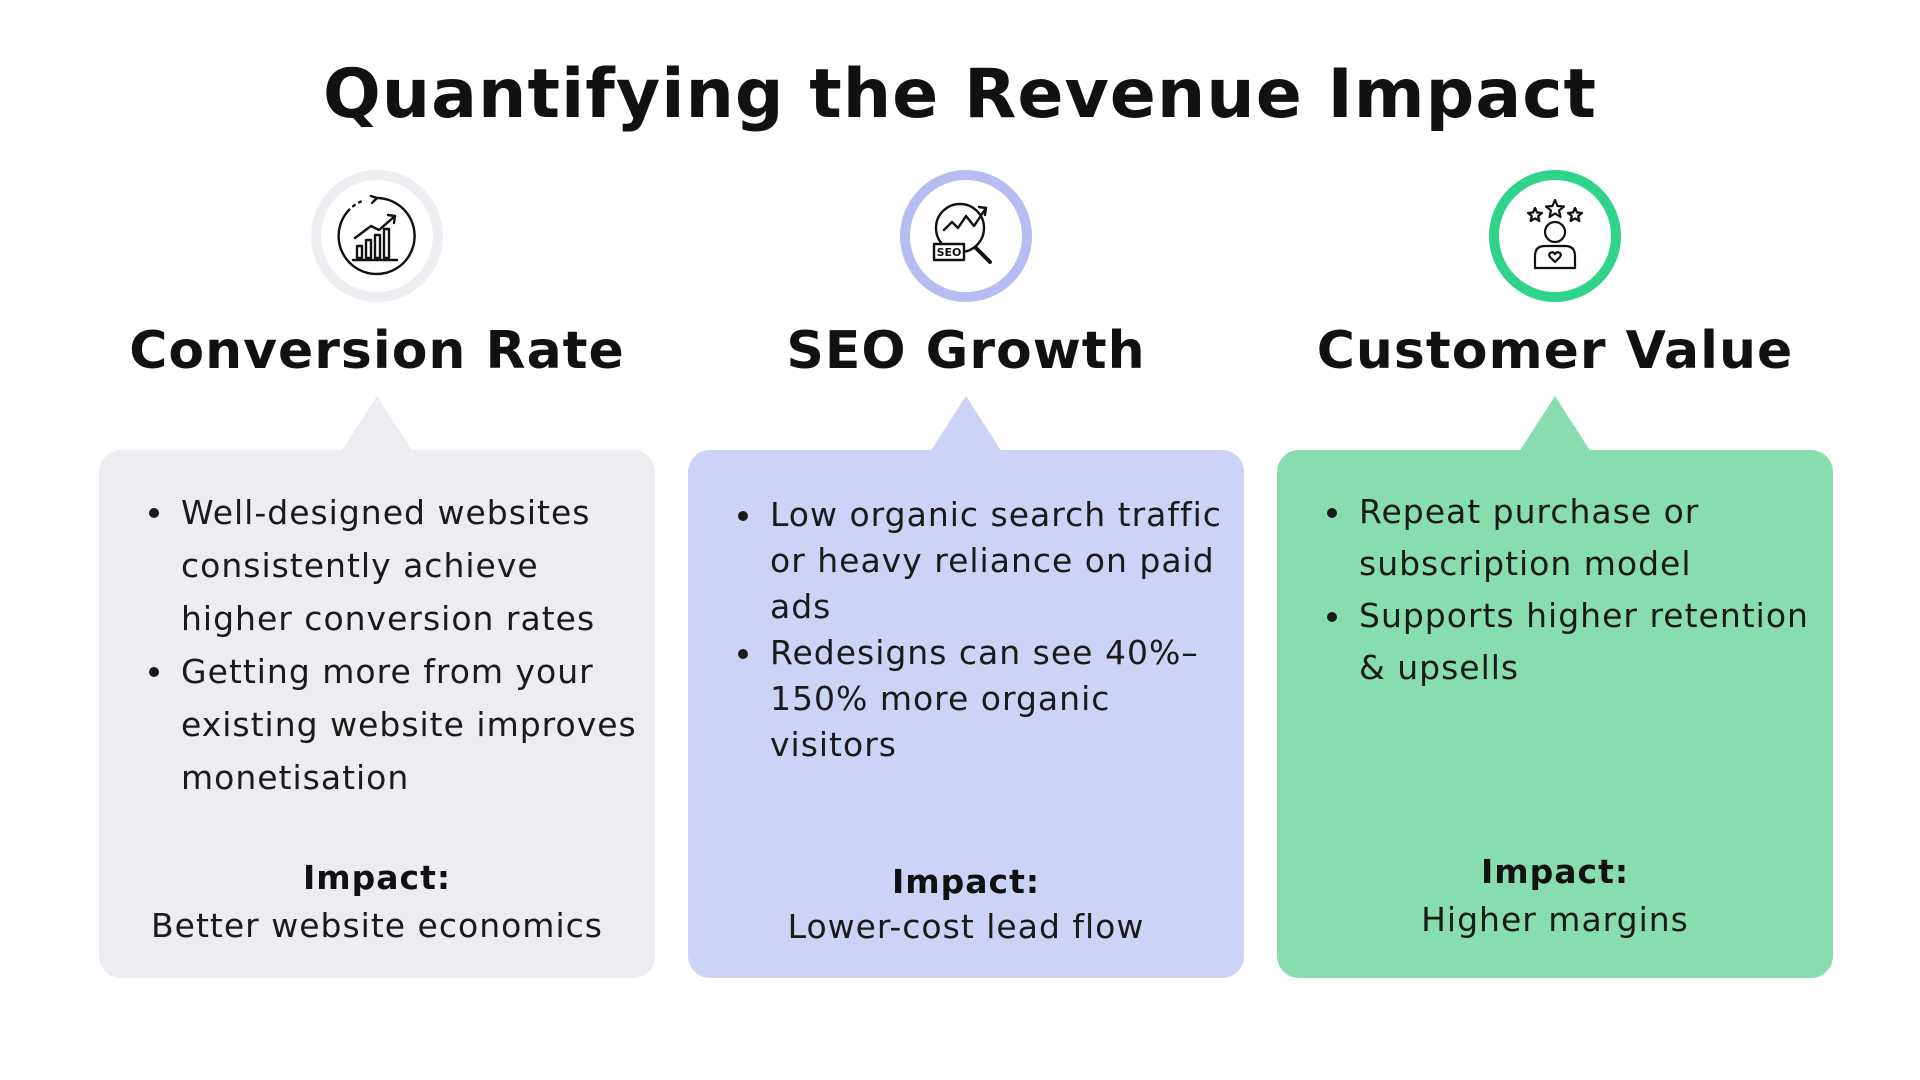  What do you see at coordinates (1555, 236) in the screenshot?
I see `customer-rating-icon` at bounding box center [1555, 236].